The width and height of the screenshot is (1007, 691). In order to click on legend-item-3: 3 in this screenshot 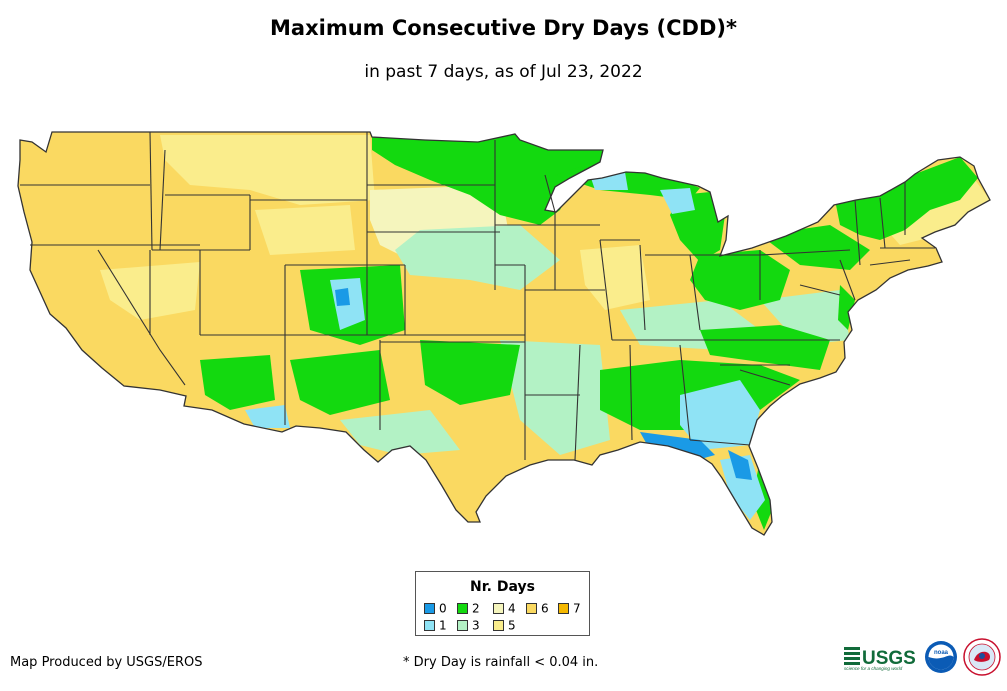, I will do `click(468, 625)`.